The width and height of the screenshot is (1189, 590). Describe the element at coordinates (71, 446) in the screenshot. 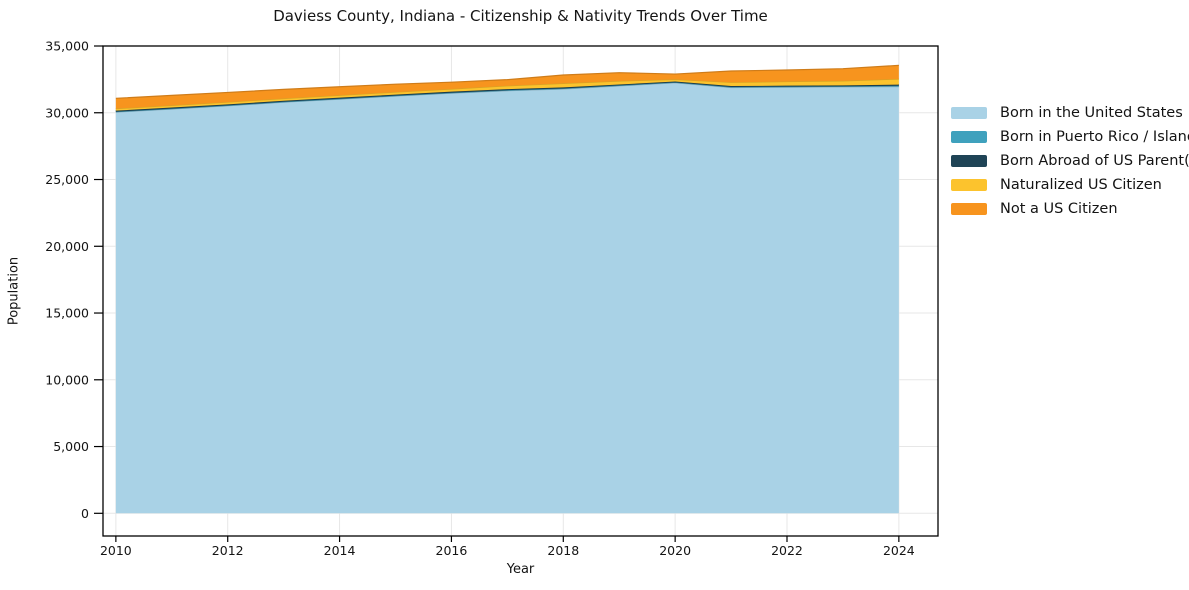

I see `y-tick-label: 5,000` at that location.